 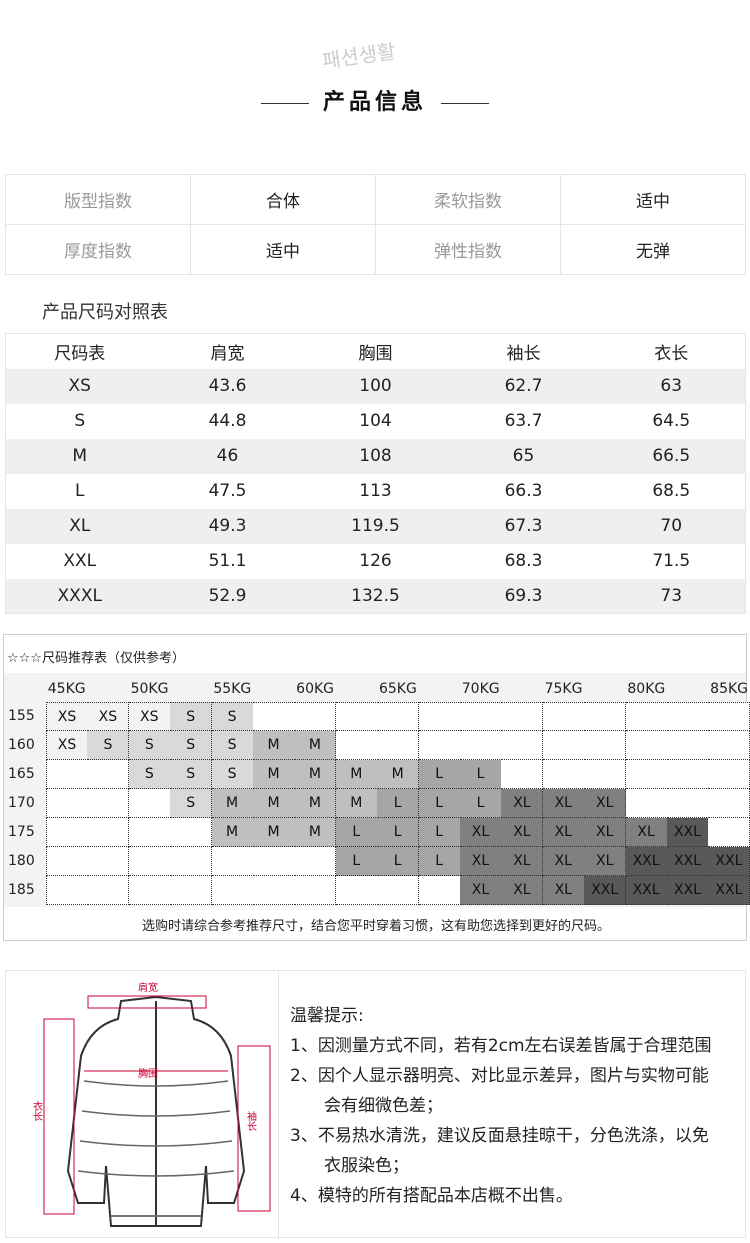 I want to click on table-cell: 68.5, so click(x=671, y=491).